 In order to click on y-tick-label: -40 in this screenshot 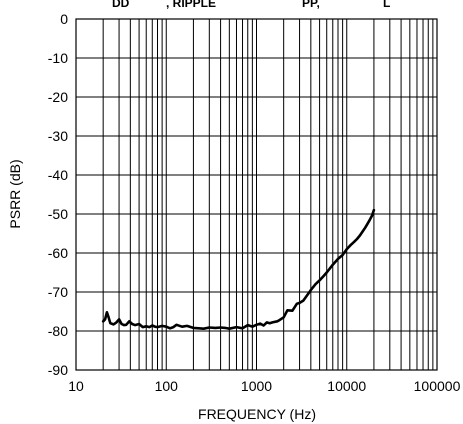, I will do `click(58, 175)`.